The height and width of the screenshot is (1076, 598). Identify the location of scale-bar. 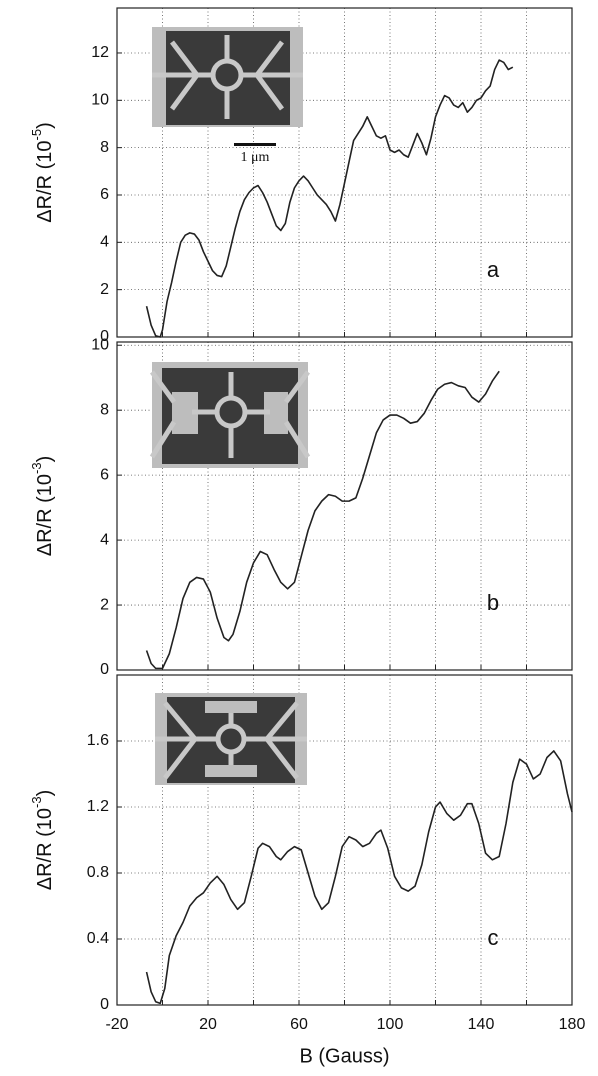
(255, 144).